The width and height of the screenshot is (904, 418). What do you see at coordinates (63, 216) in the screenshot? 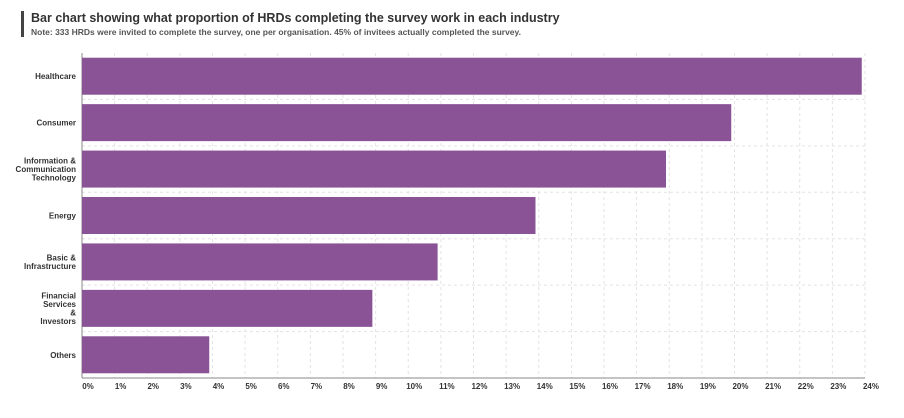
I see `category-label: Energy` at bounding box center [63, 216].